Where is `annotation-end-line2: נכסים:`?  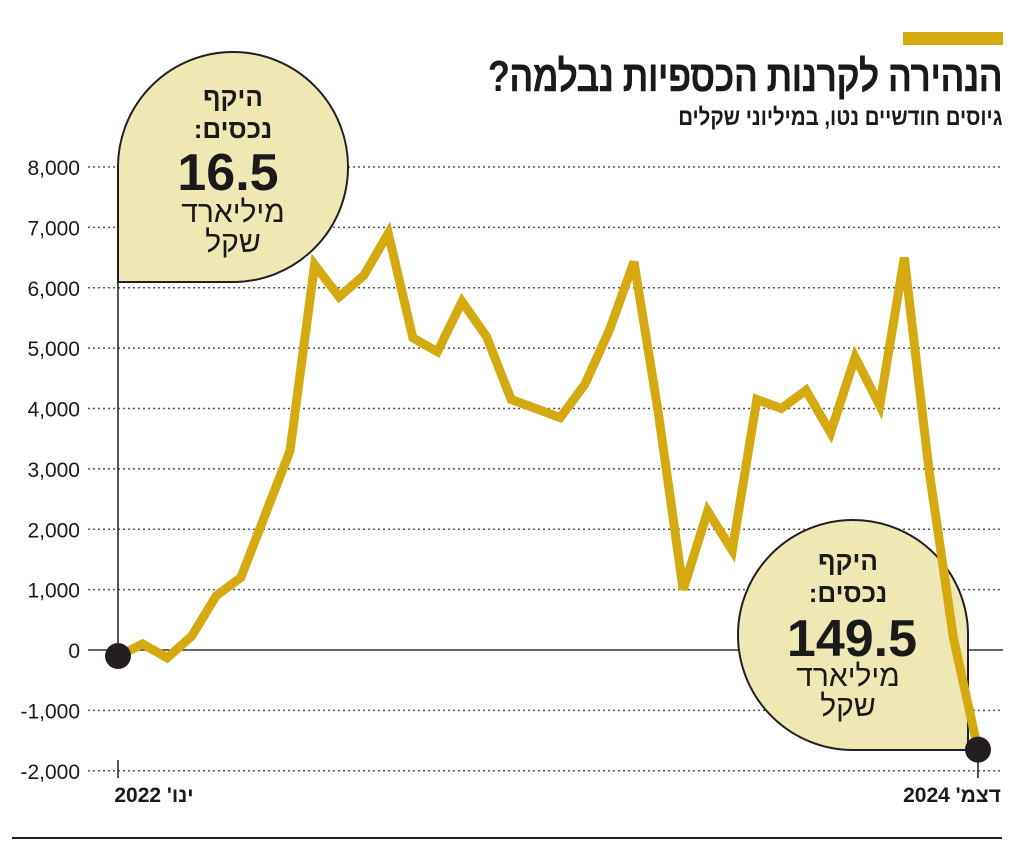 annotation-end-line2: נכסים: is located at coordinates (848, 593).